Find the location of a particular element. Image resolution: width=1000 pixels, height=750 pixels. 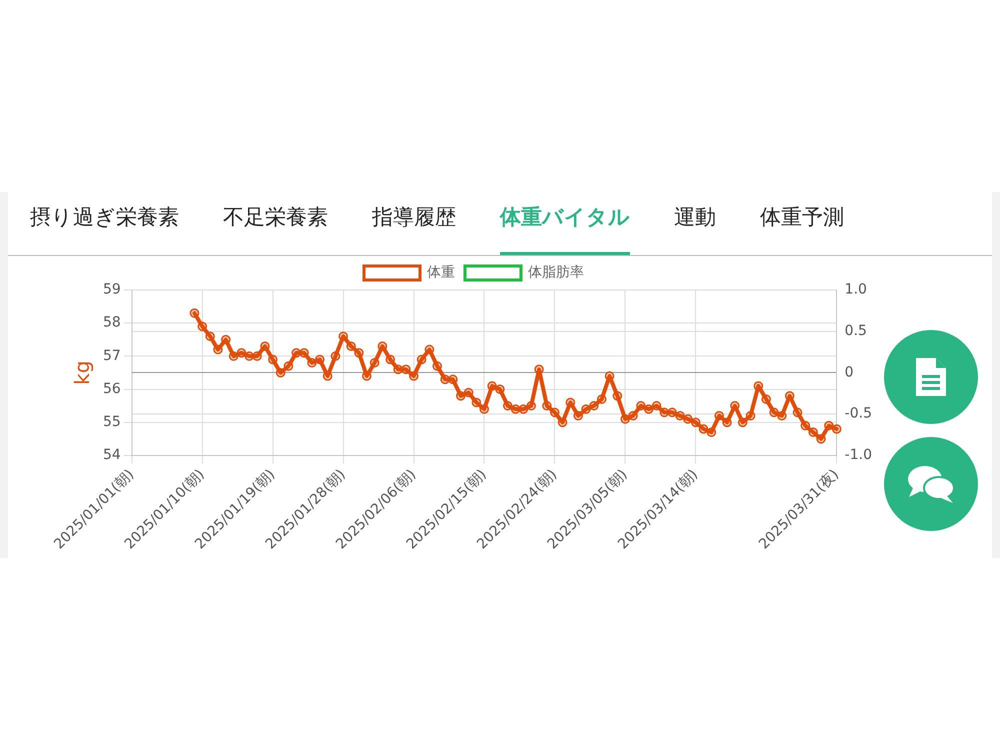

y-axis-title: kg is located at coordinates (82, 372).